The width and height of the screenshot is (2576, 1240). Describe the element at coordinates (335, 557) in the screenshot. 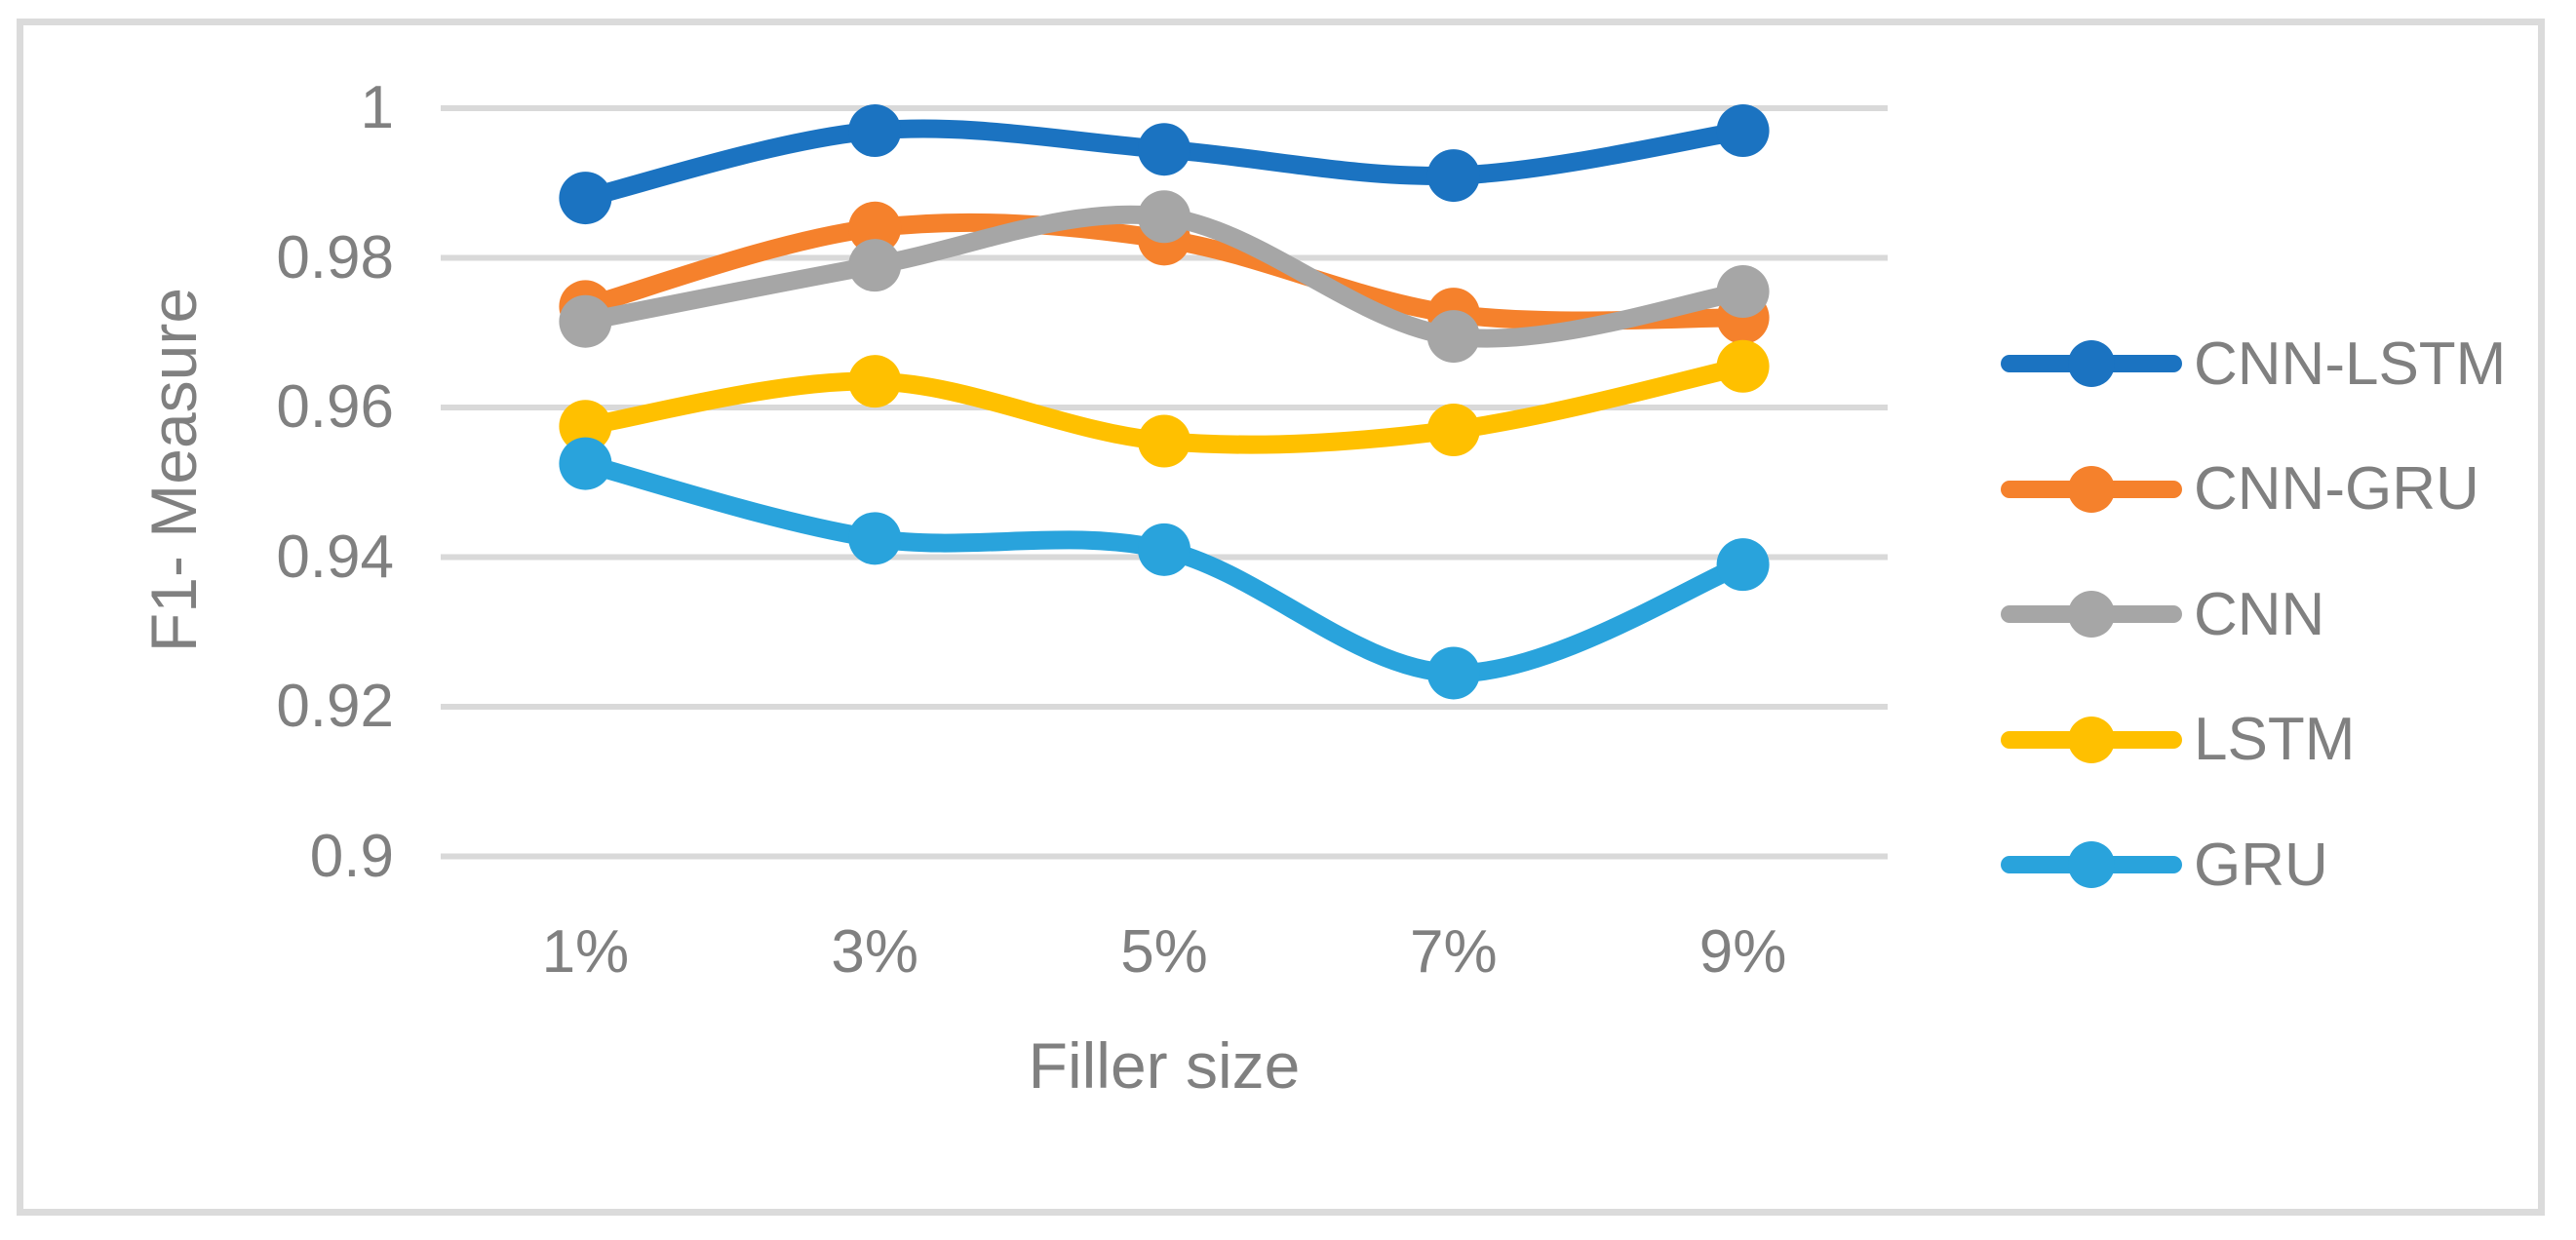

I see `y-tick-label: 0.94` at that location.